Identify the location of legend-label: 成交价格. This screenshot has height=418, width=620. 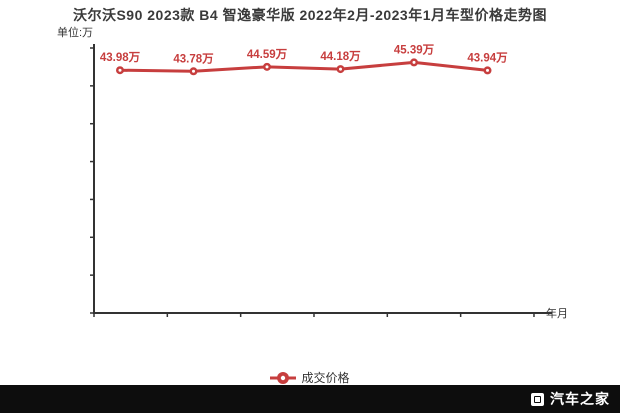
(325, 378).